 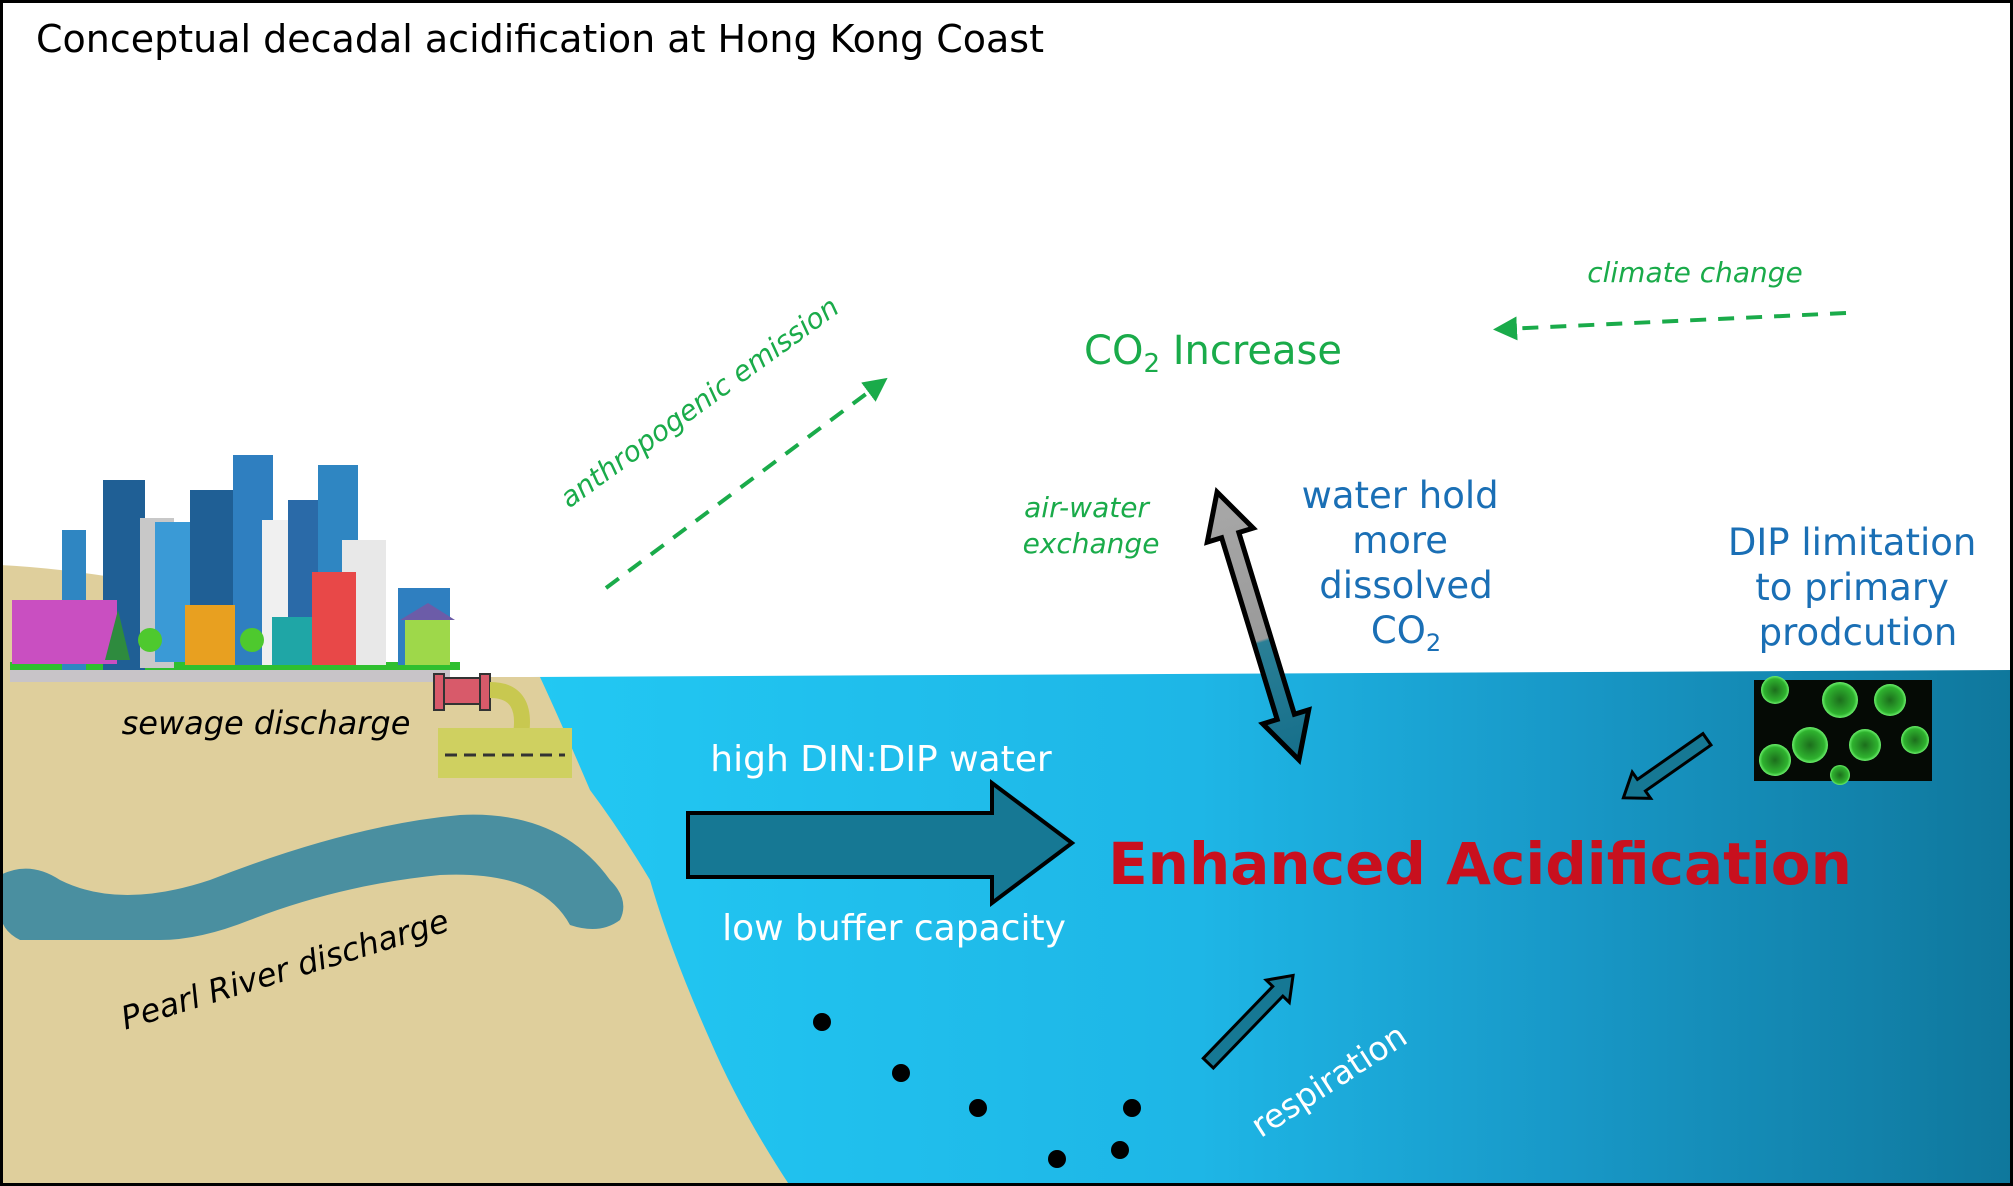 I want to click on anthropogenic-emission-label: anthropogenic emission, so click(x=699, y=402).